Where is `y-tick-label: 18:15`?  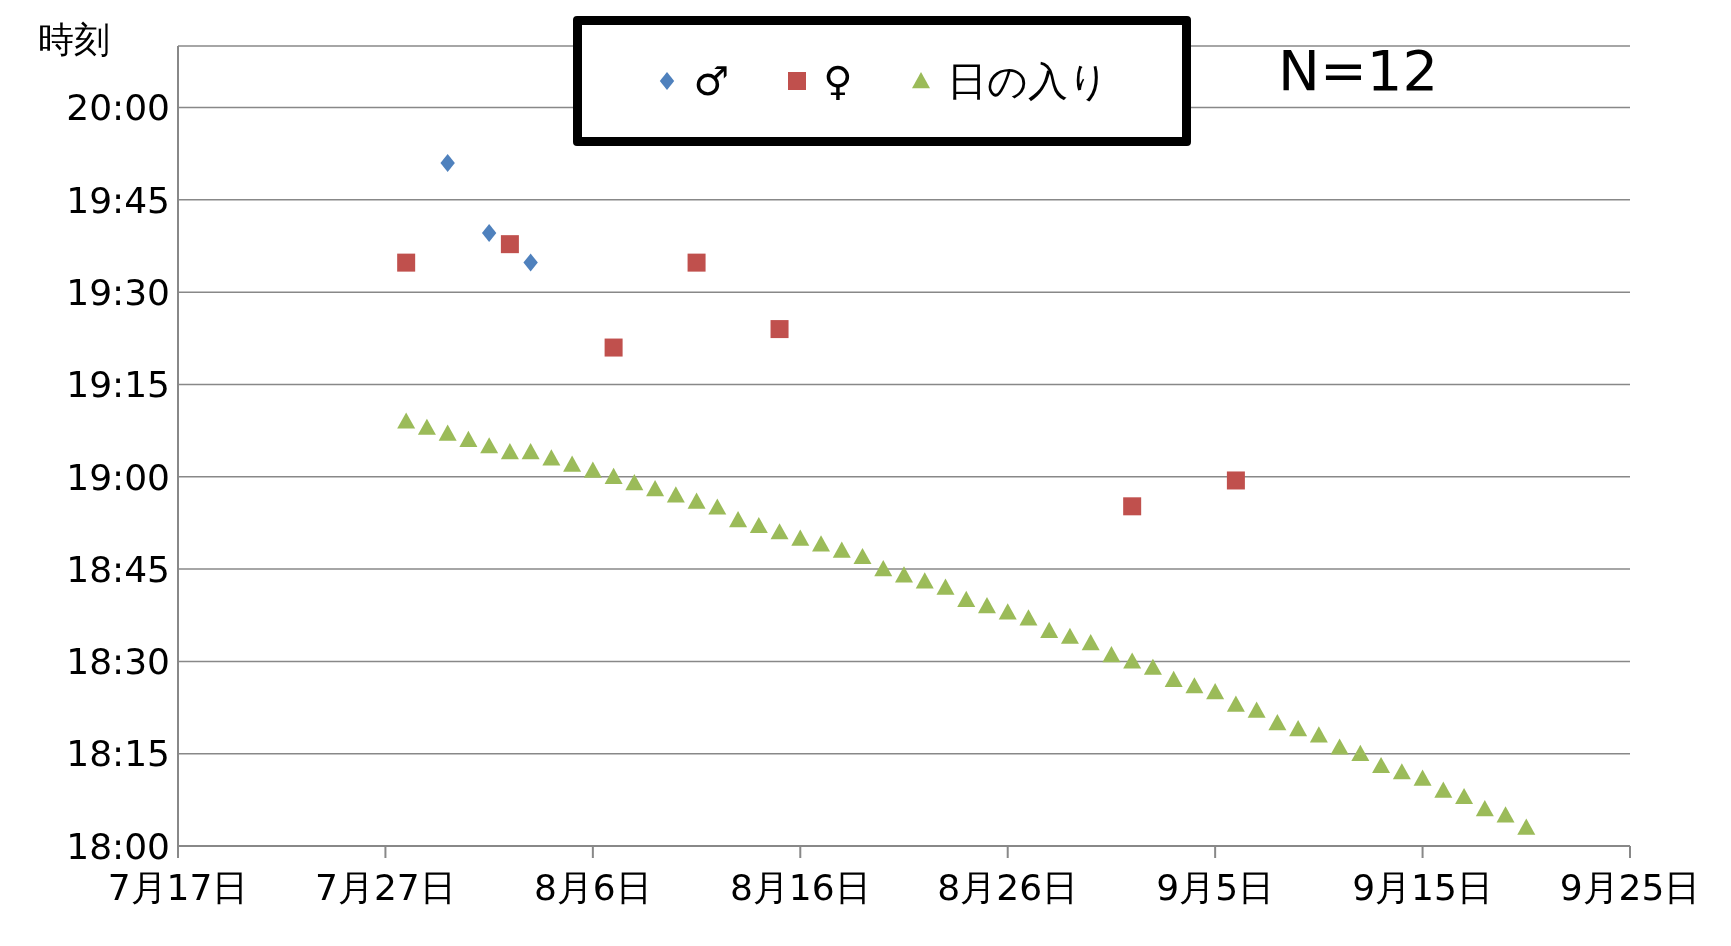
y-tick-label: 18:15 is located at coordinates (118, 754).